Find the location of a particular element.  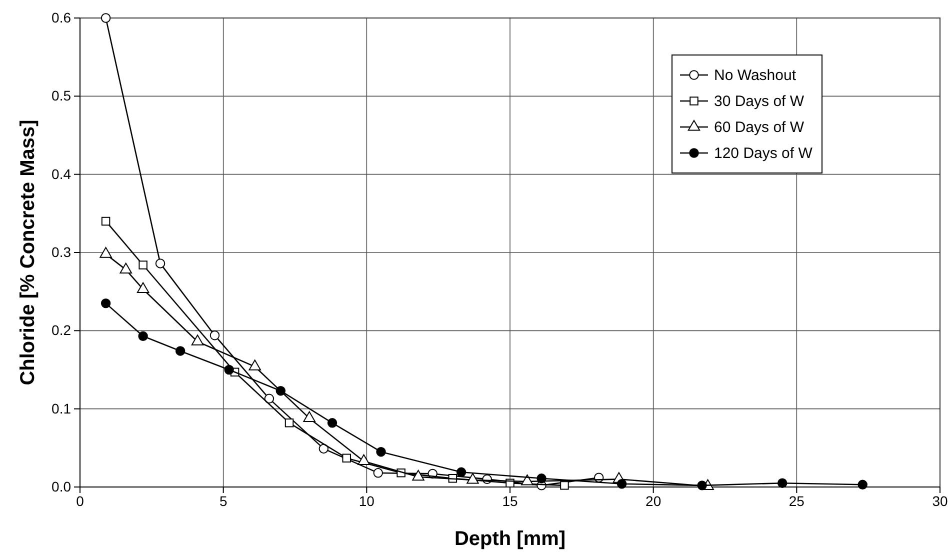

legend-label: 60 Days of W is located at coordinates (759, 127).